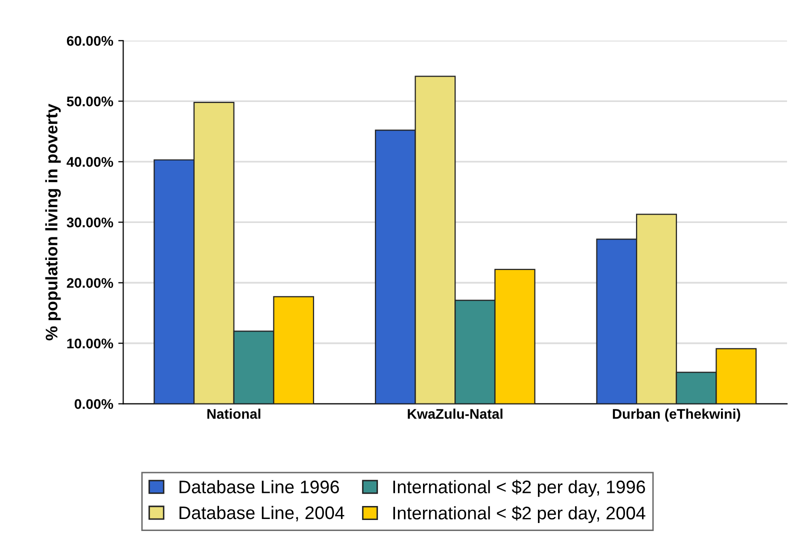 The image size is (795, 542). What do you see at coordinates (455, 413) in the screenshot?
I see `x-tick-label: KwaZulu-Natal` at bounding box center [455, 413].